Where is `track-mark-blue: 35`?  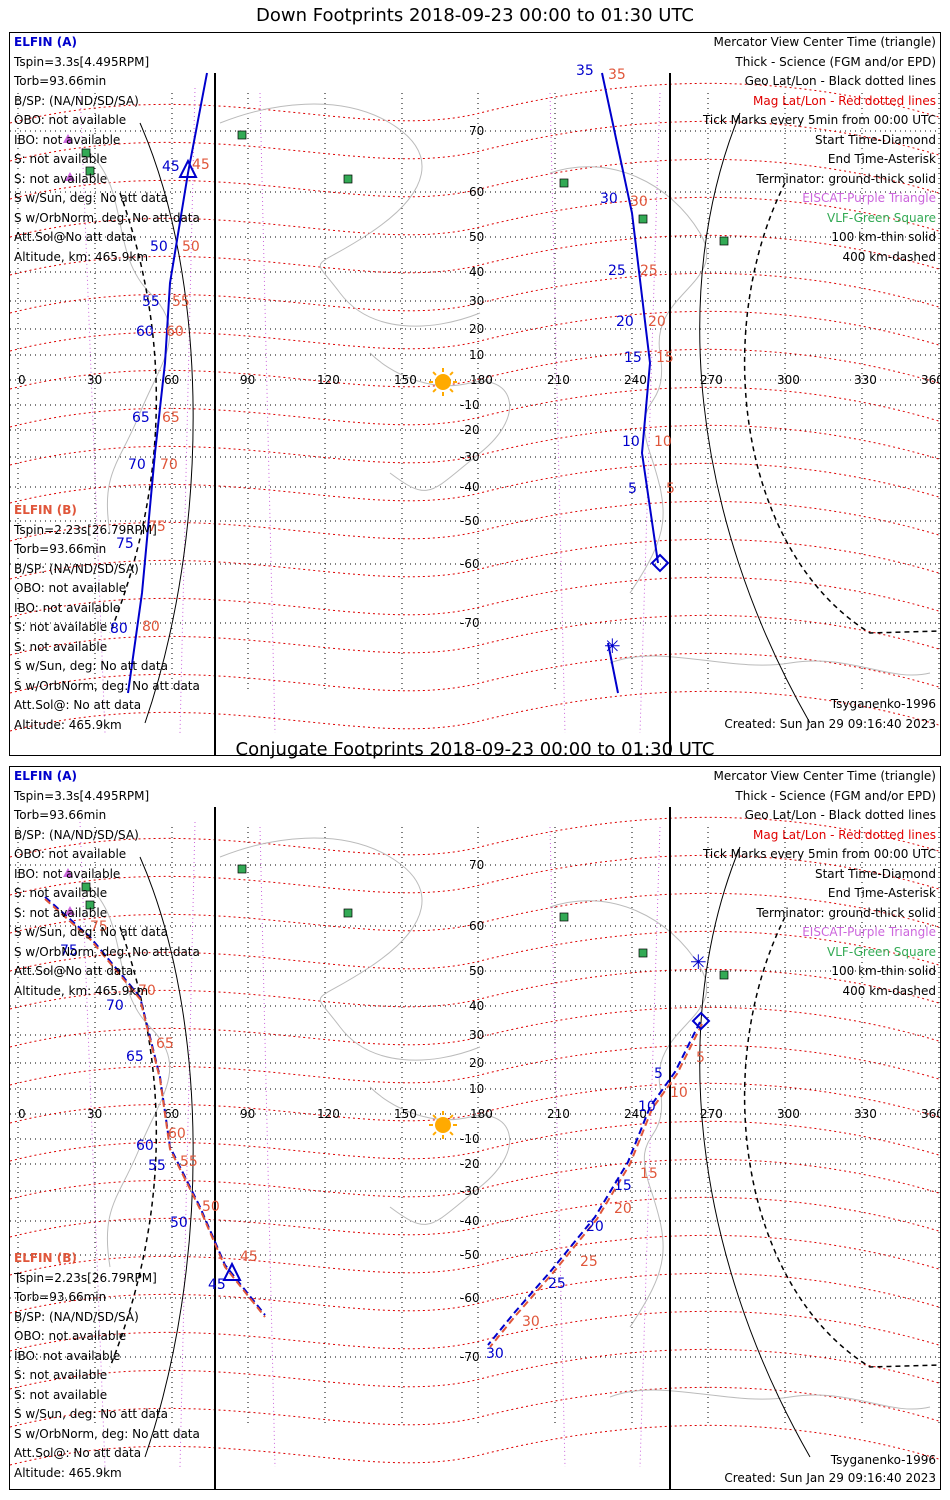
track-mark-blue: 35 is located at coordinates (585, 71).